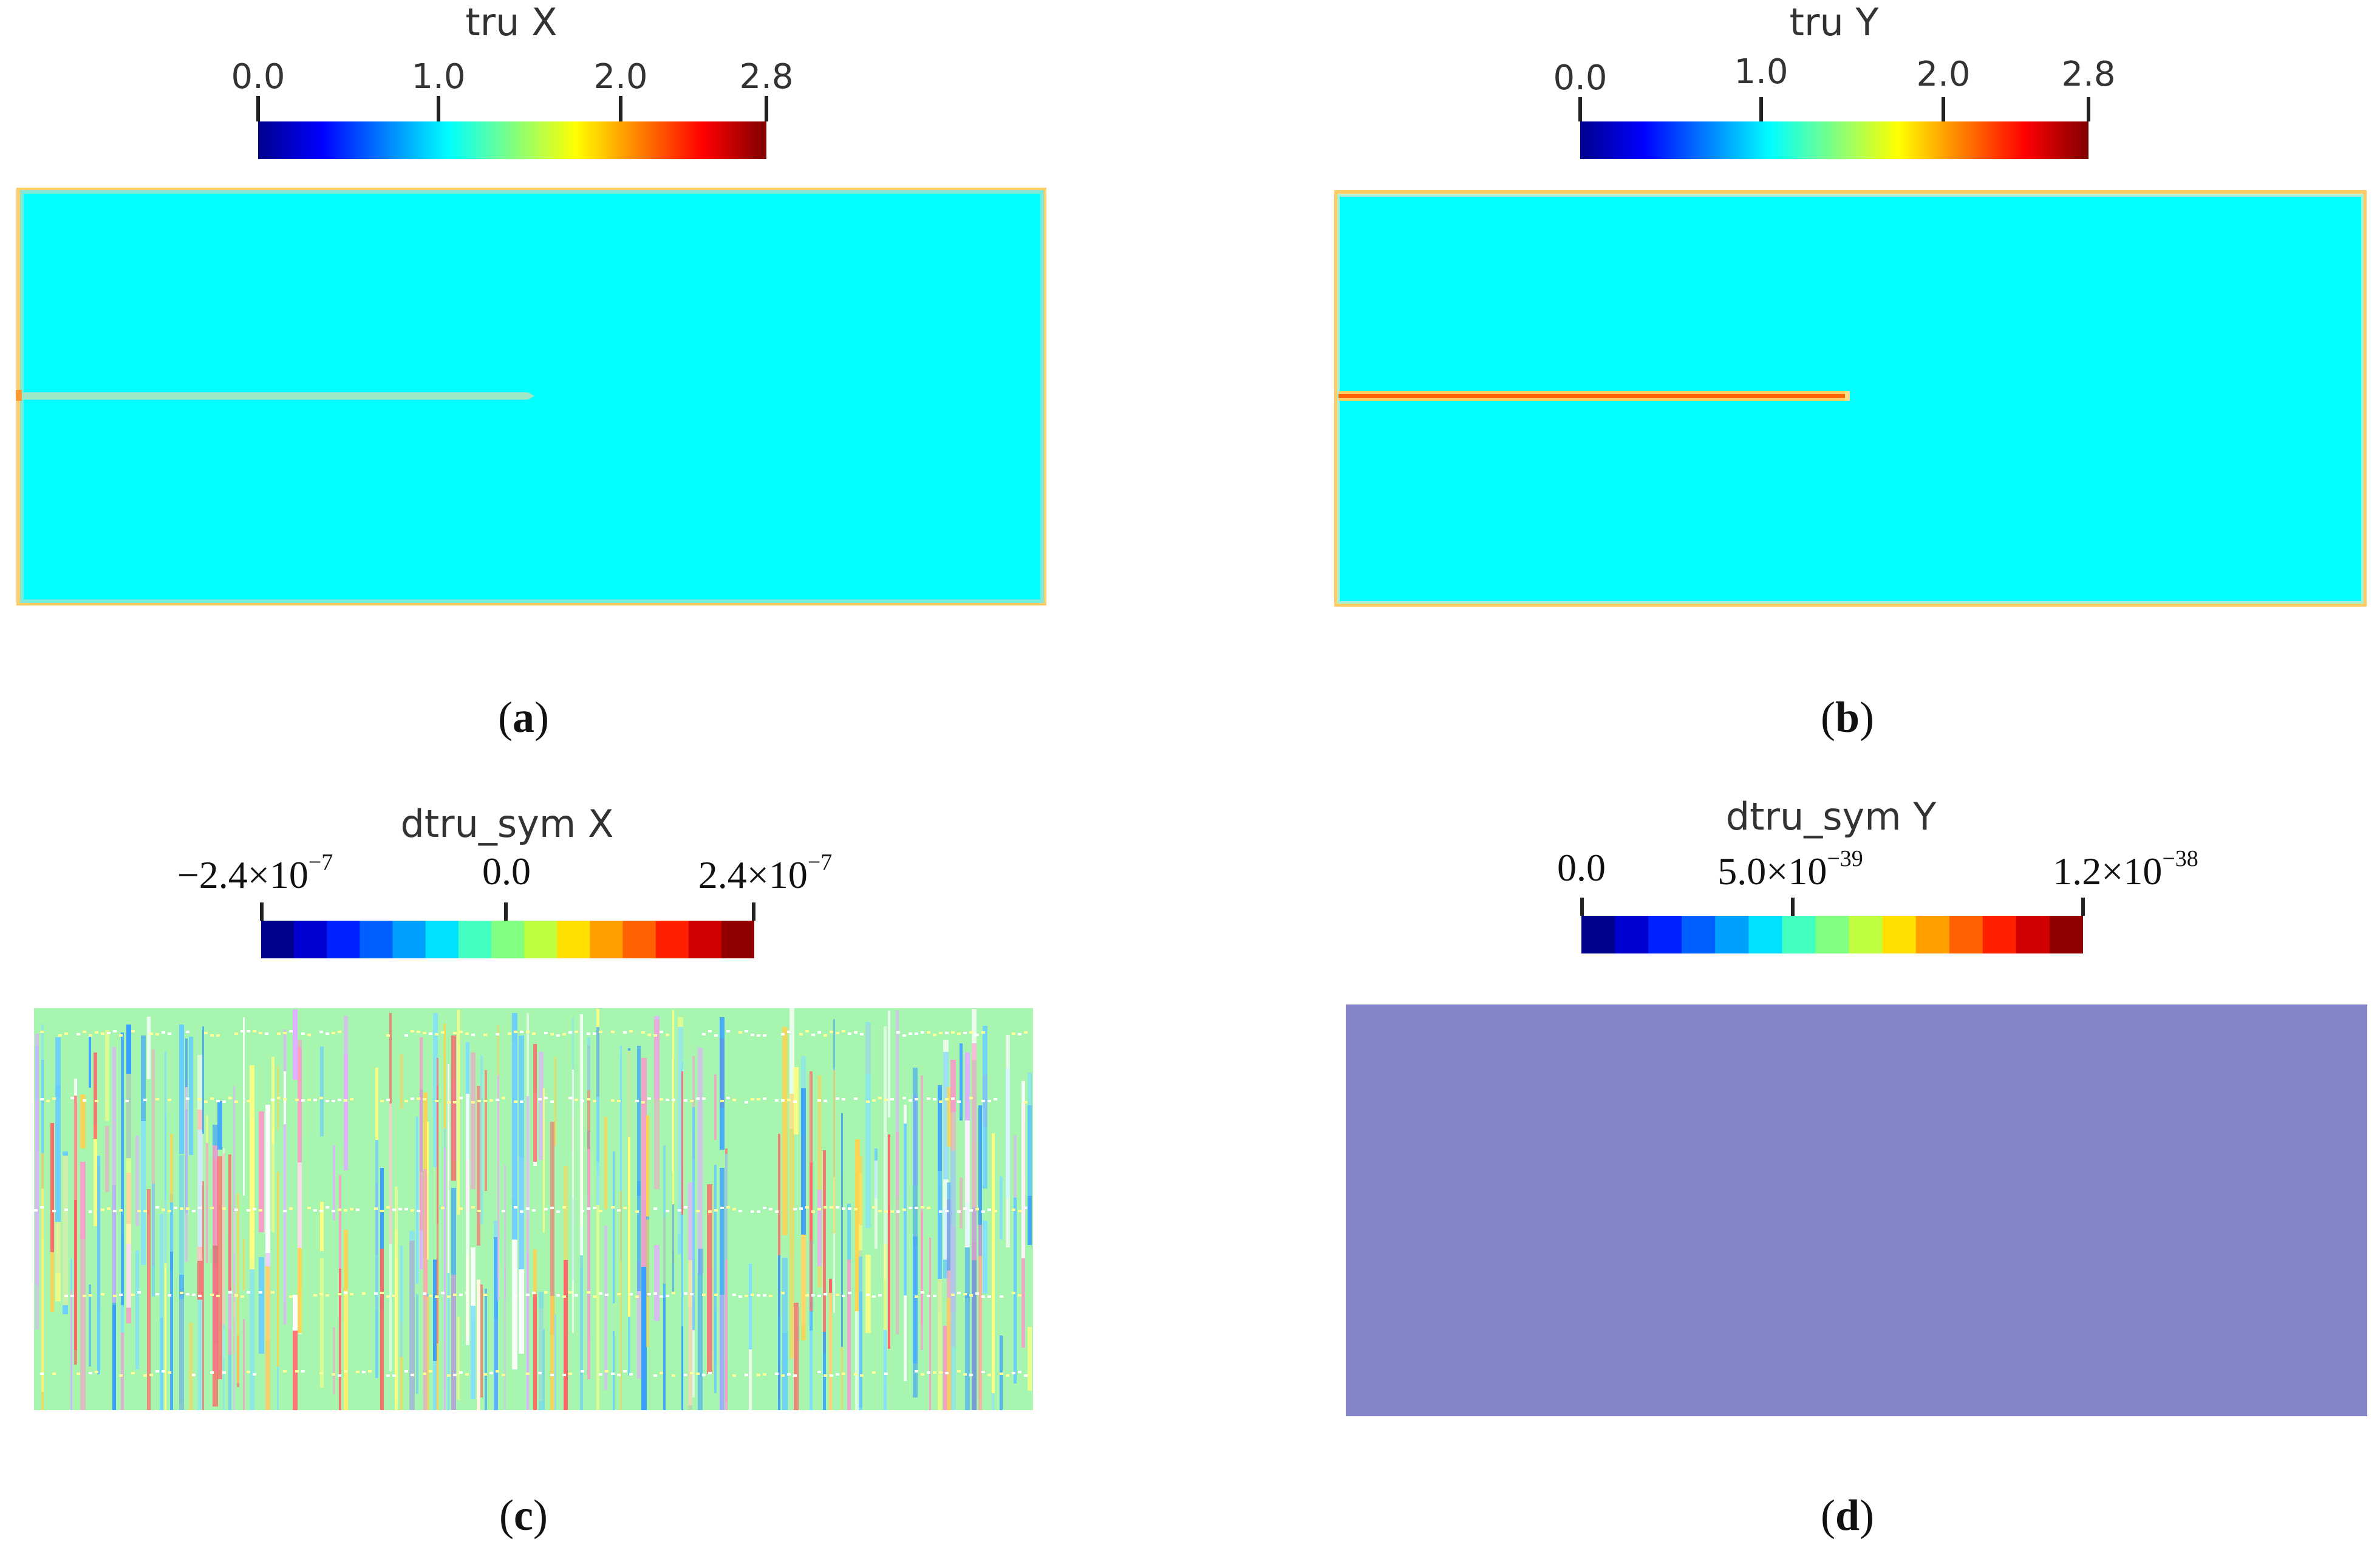 The image size is (2380, 1545). What do you see at coordinates (1856, 1210) in the screenshot?
I see `field-plot-d` at bounding box center [1856, 1210].